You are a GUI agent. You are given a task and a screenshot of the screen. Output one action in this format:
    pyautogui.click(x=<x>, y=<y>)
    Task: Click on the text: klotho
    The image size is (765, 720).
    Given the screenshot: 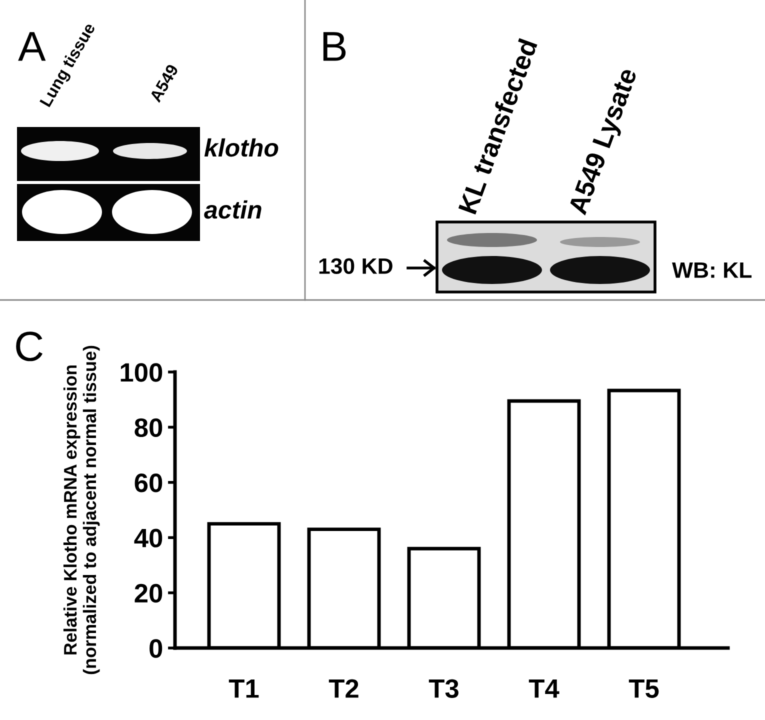 What is the action you would take?
    pyautogui.click(x=241, y=147)
    